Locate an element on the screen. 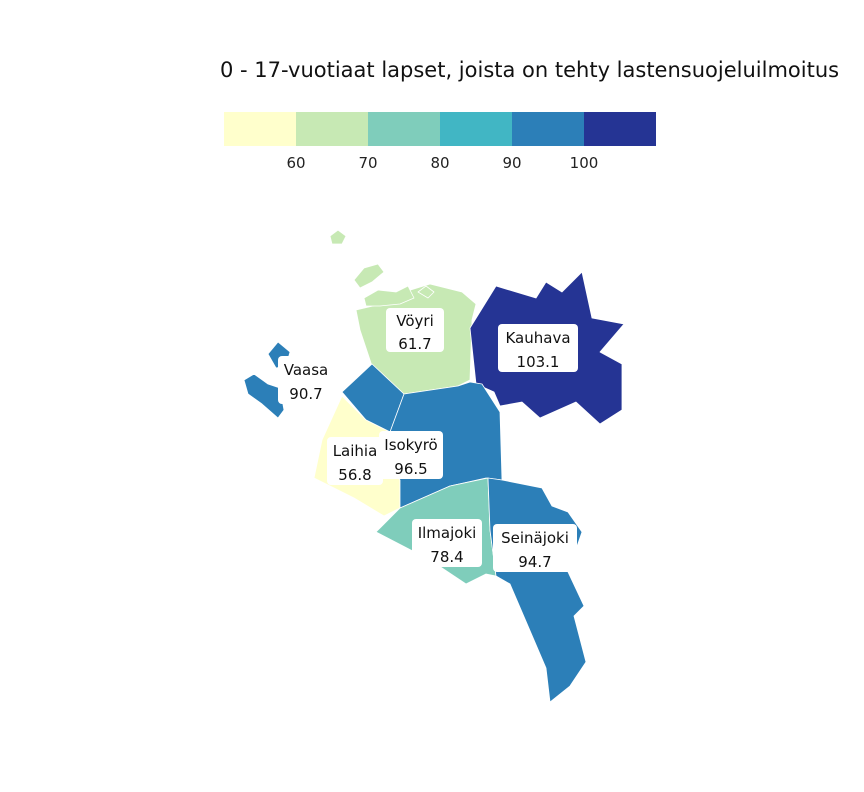 The width and height of the screenshot is (864, 792). label-ilmajoki-name: Ilmajoki is located at coordinates (447, 533).